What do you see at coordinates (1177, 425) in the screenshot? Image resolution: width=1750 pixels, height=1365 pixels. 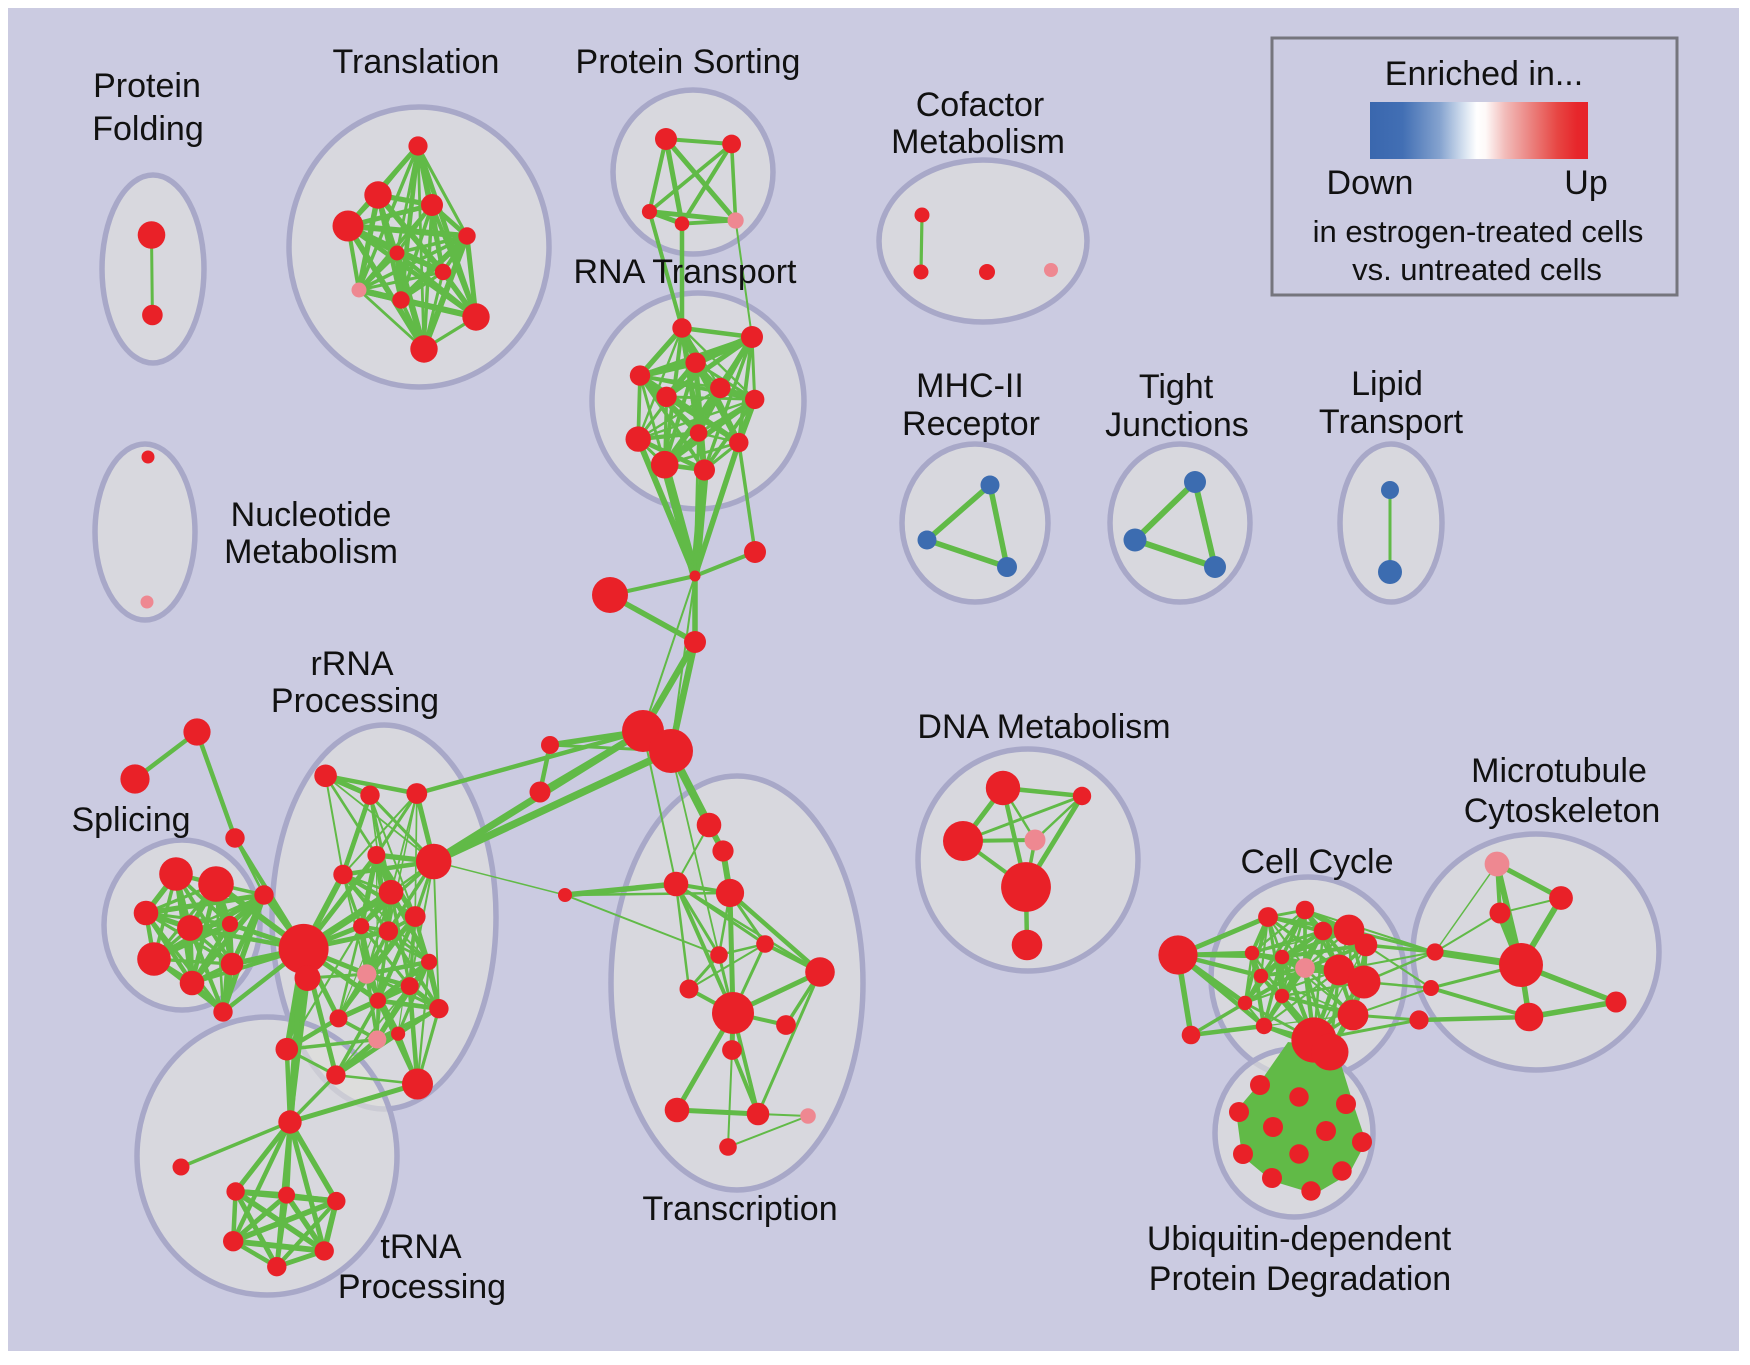 I see `svg-text: Junctions` at bounding box center [1177, 425].